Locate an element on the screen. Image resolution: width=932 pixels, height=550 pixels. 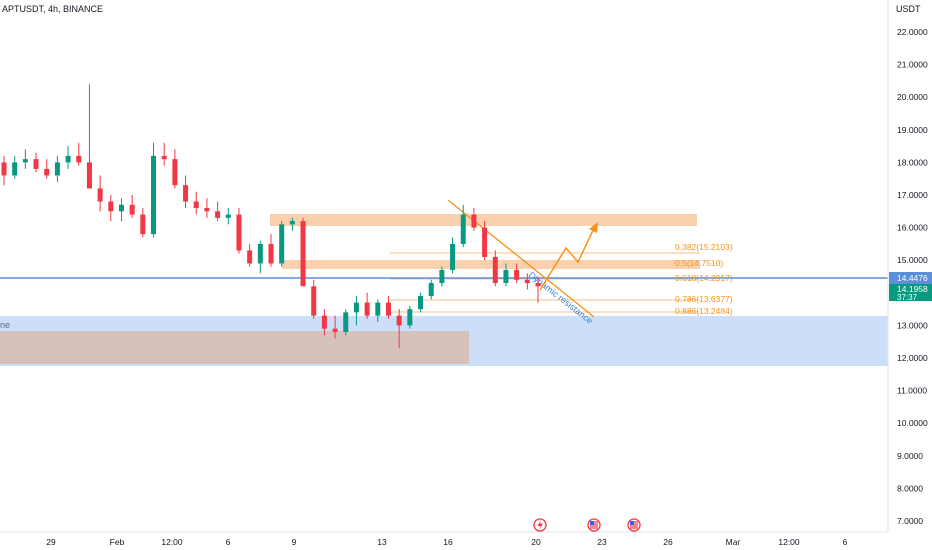
lightning-glyph is located at coordinates (540, 525).